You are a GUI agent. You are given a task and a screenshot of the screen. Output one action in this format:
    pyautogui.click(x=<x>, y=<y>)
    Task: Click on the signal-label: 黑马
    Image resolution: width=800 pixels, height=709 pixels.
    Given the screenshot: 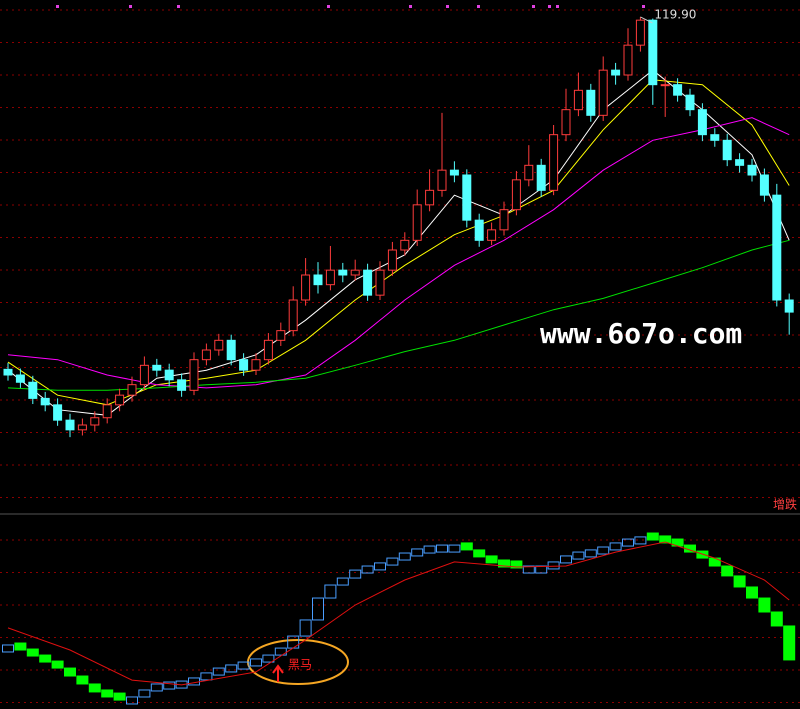 What is the action you would take?
    pyautogui.click(x=300, y=665)
    